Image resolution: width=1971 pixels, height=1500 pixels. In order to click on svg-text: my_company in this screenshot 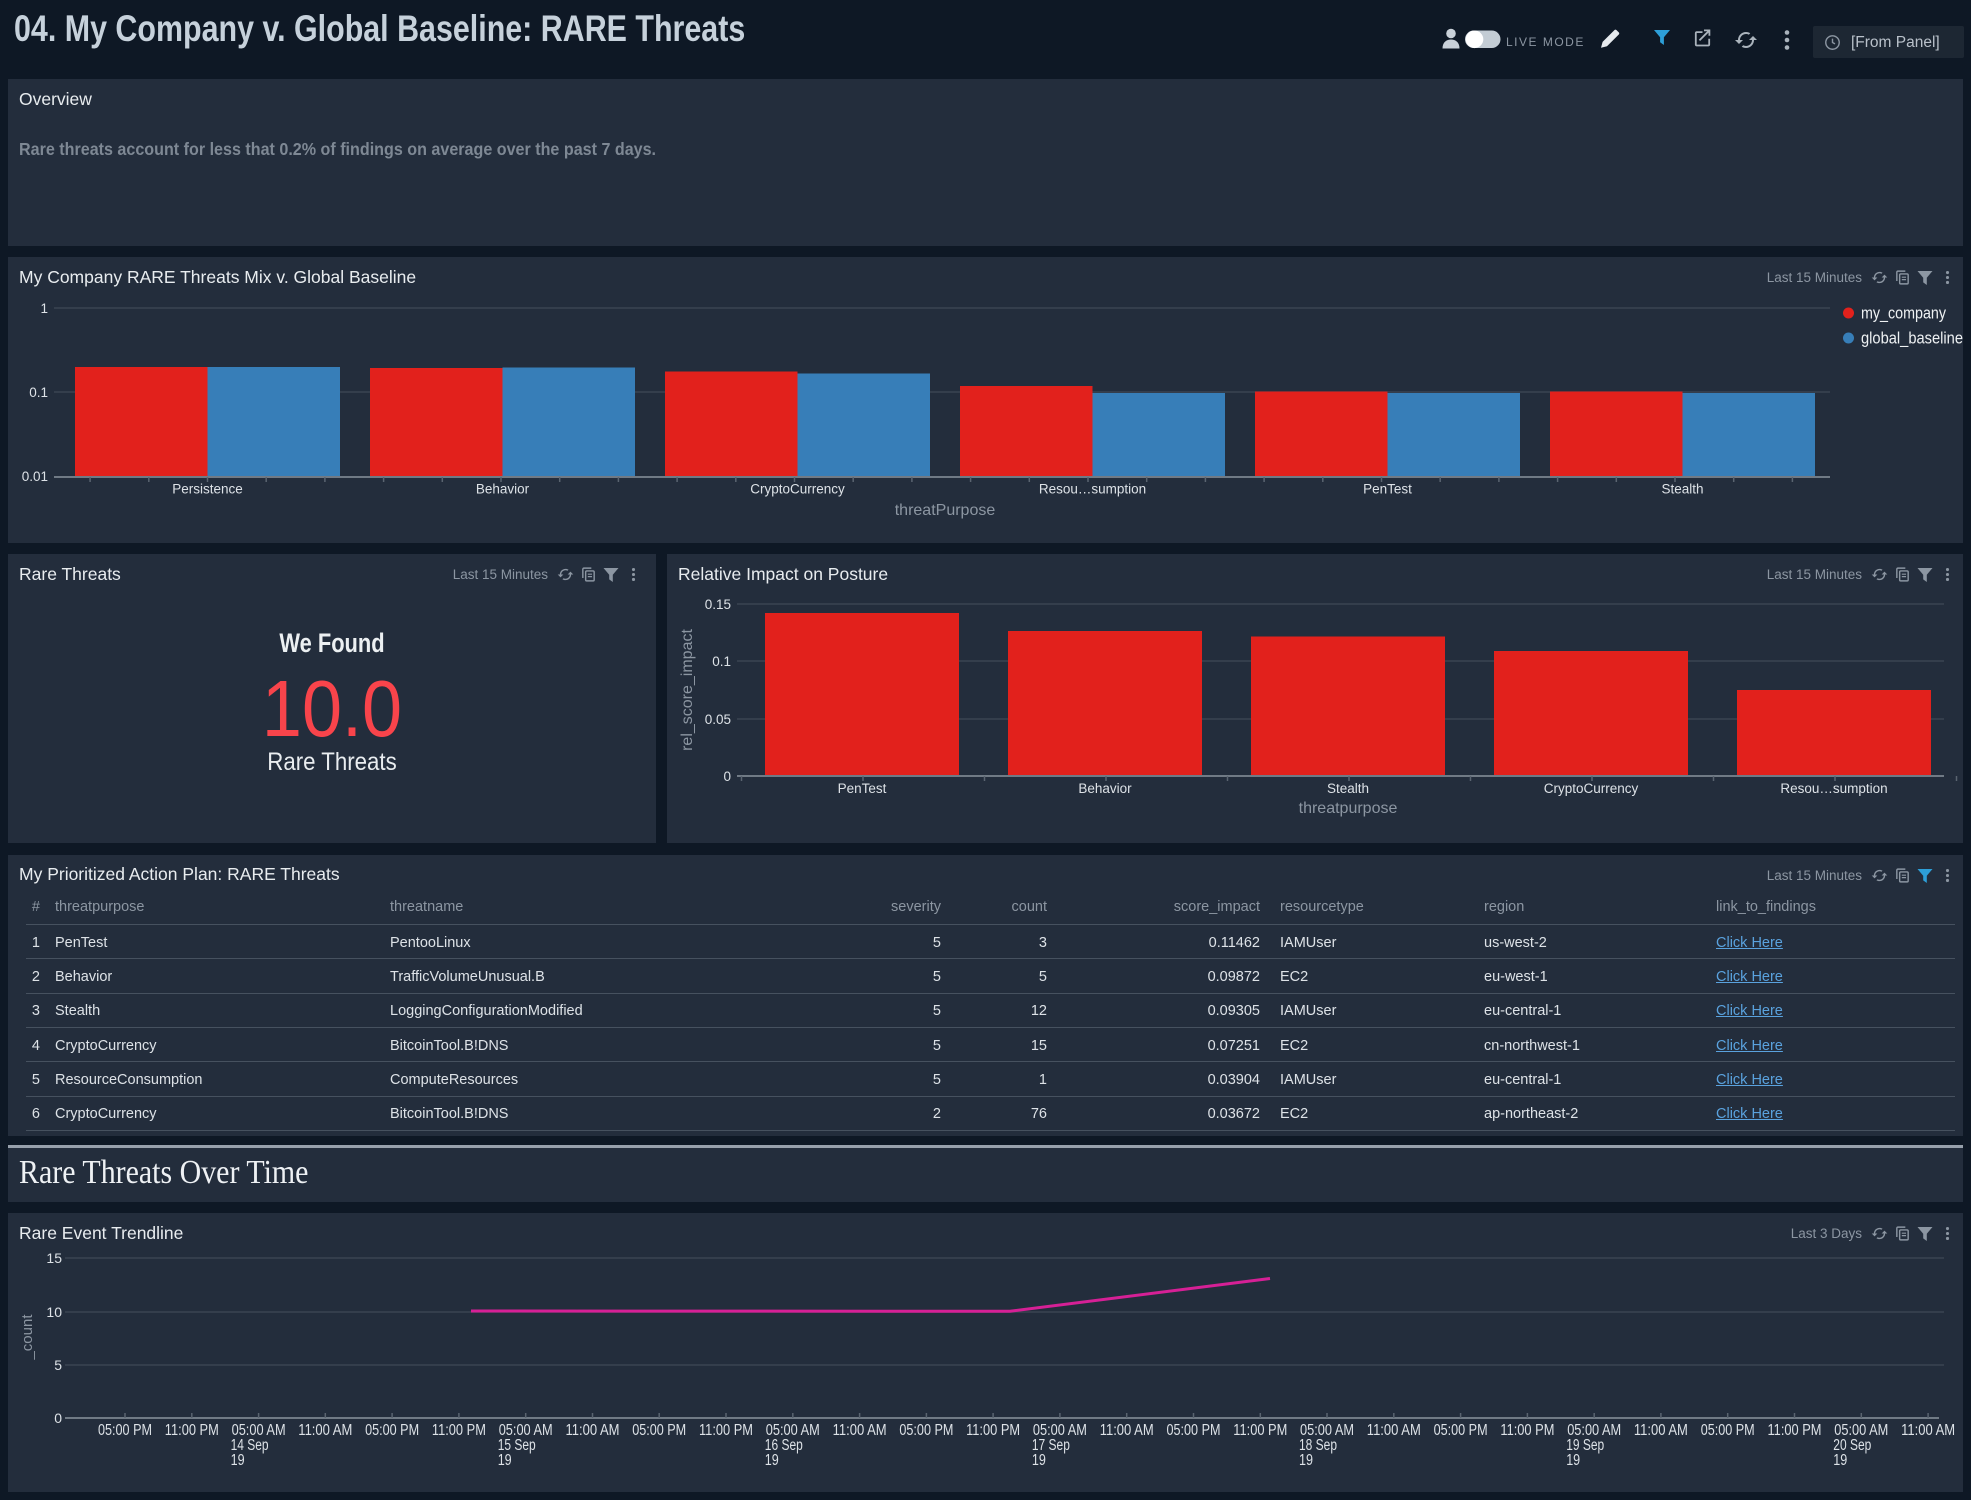, I will do `click(1903, 313)`.